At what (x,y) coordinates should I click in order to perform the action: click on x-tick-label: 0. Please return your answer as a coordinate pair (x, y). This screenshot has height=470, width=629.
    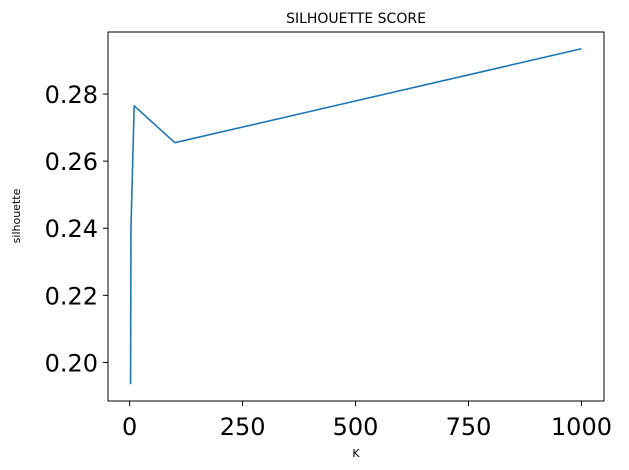
    Looking at the image, I should click on (129, 427).